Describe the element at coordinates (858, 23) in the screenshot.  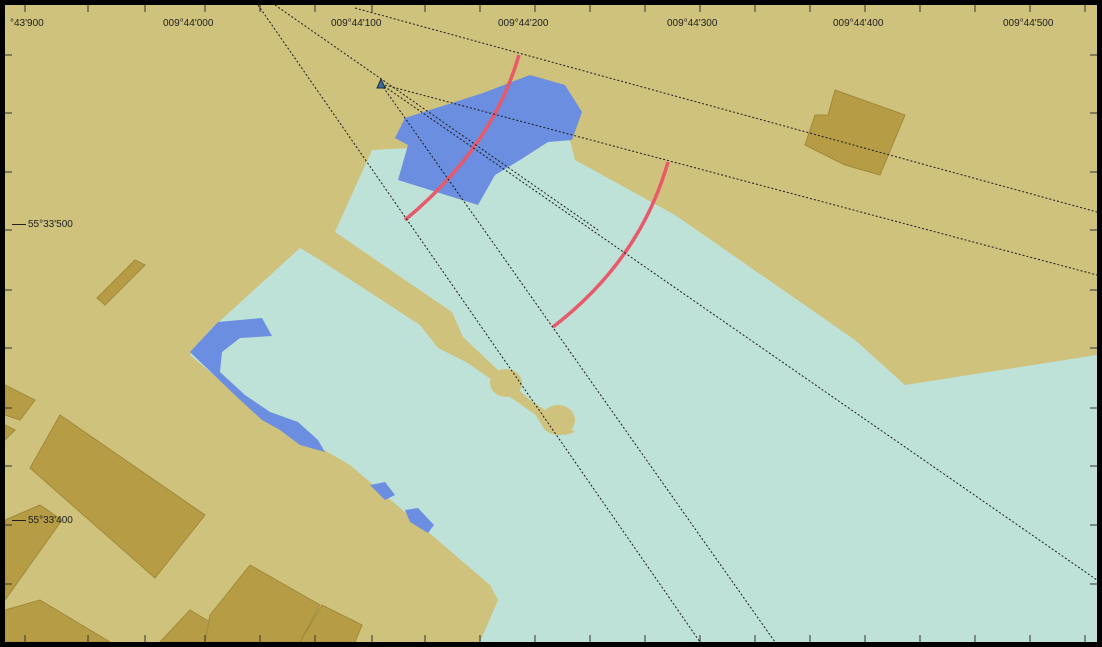
I see `longitude-label: 009°44'400` at that location.